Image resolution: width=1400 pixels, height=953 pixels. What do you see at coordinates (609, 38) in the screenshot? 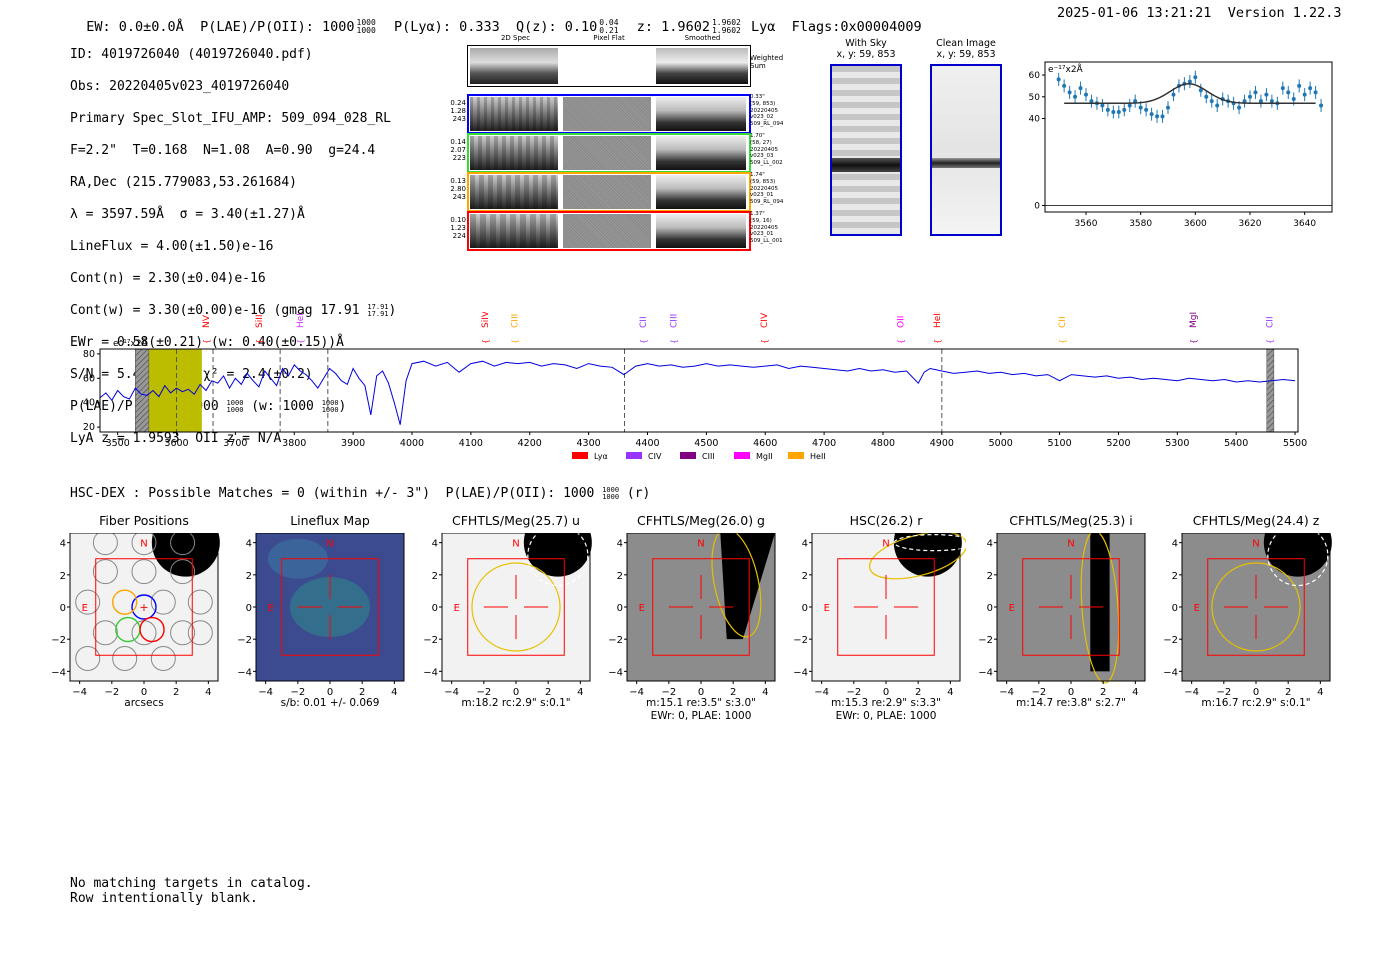
I see `header-pixel-flat: Pixel Flat` at bounding box center [609, 38].